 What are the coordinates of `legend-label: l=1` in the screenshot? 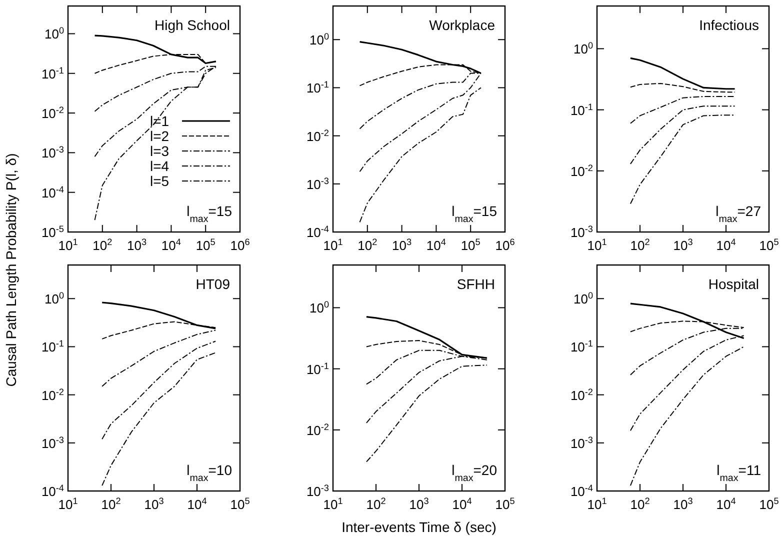 It's located at (160, 121).